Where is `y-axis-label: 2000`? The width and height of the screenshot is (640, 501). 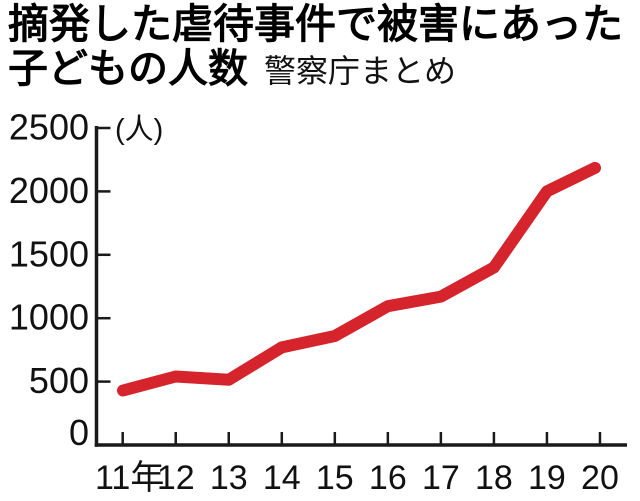 y-axis-label: 2000 is located at coordinates (49, 190).